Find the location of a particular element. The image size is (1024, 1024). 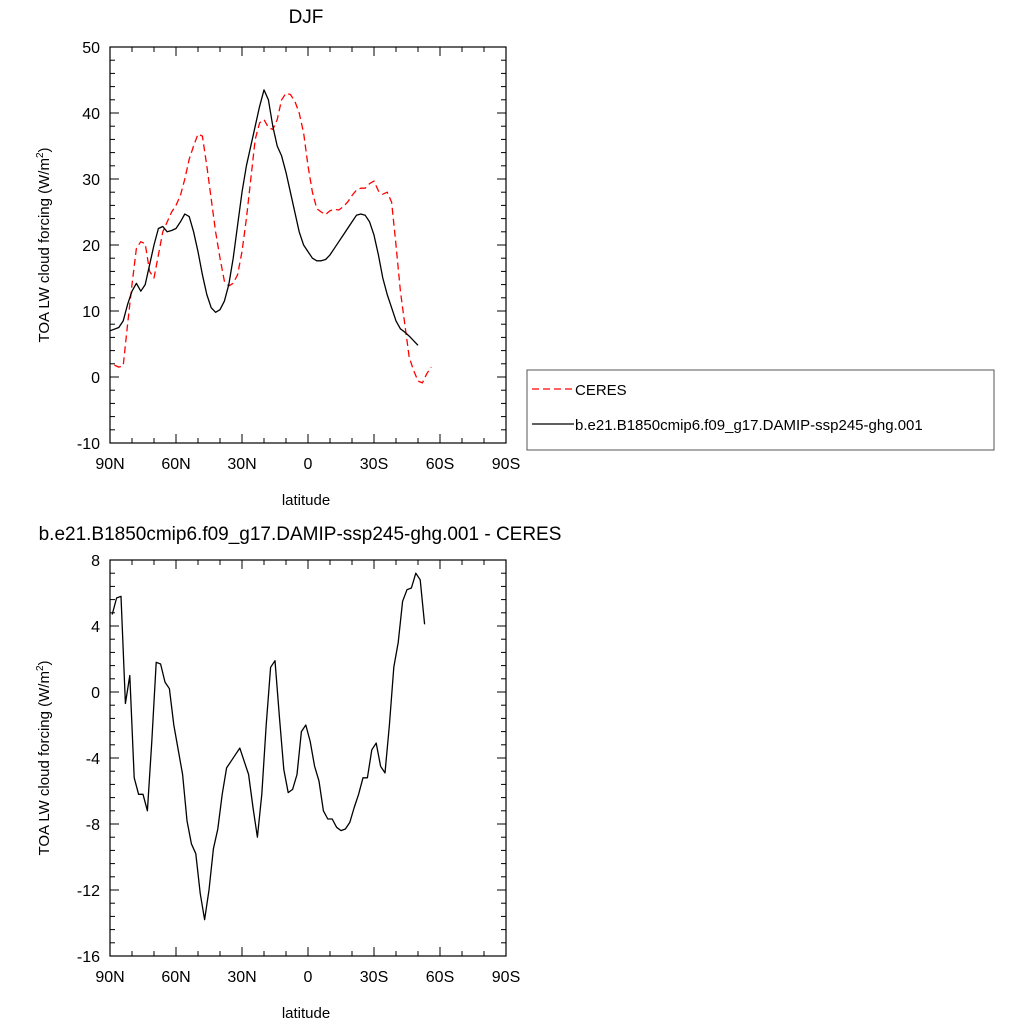

bottom-chart-x-tick-label: 30S is located at coordinates (374, 977).